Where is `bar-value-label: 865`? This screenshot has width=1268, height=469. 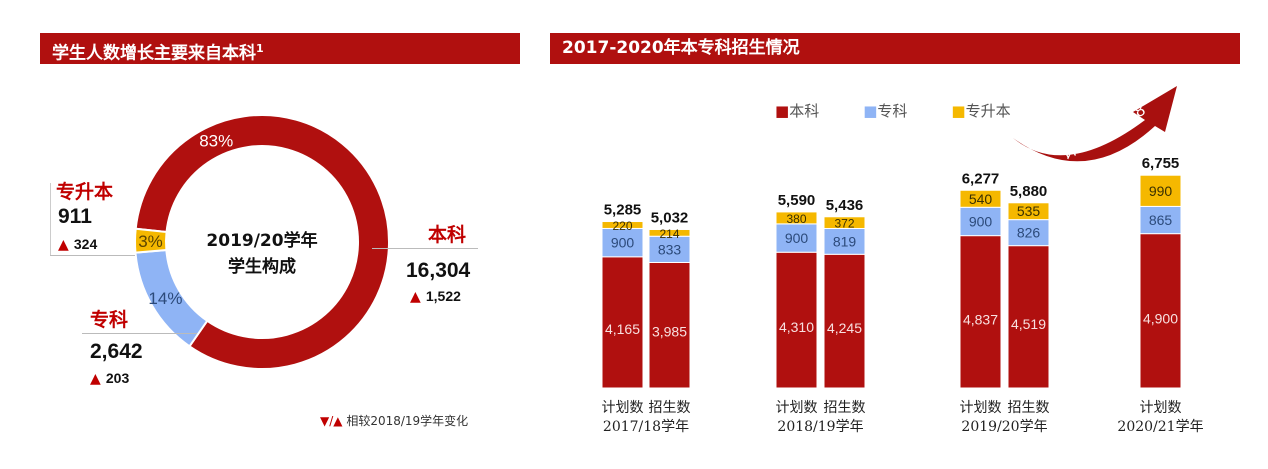 bar-value-label: 865 is located at coordinates (1161, 220).